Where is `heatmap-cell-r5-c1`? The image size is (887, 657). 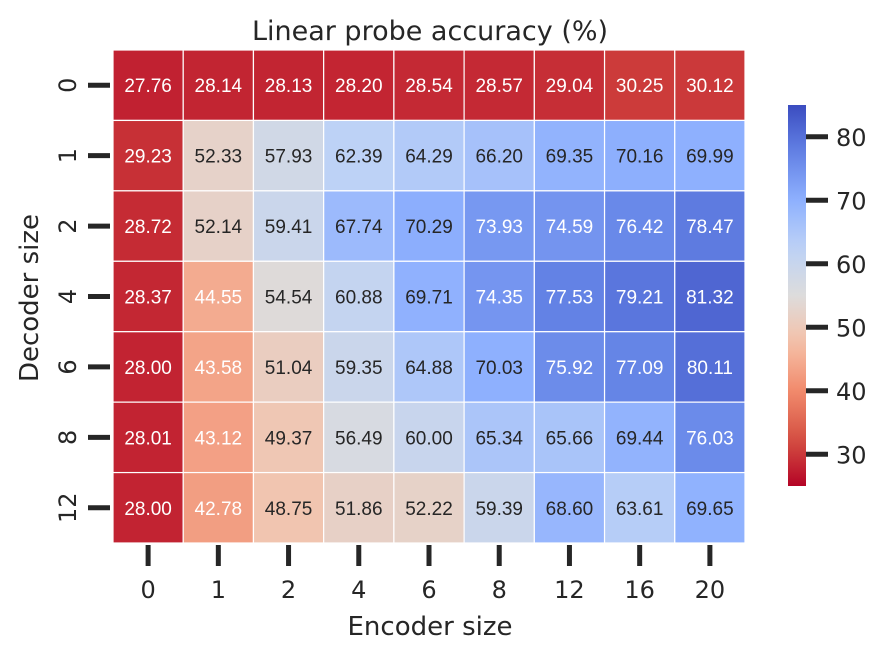 heatmap-cell-r5-c1 is located at coordinates (218, 437).